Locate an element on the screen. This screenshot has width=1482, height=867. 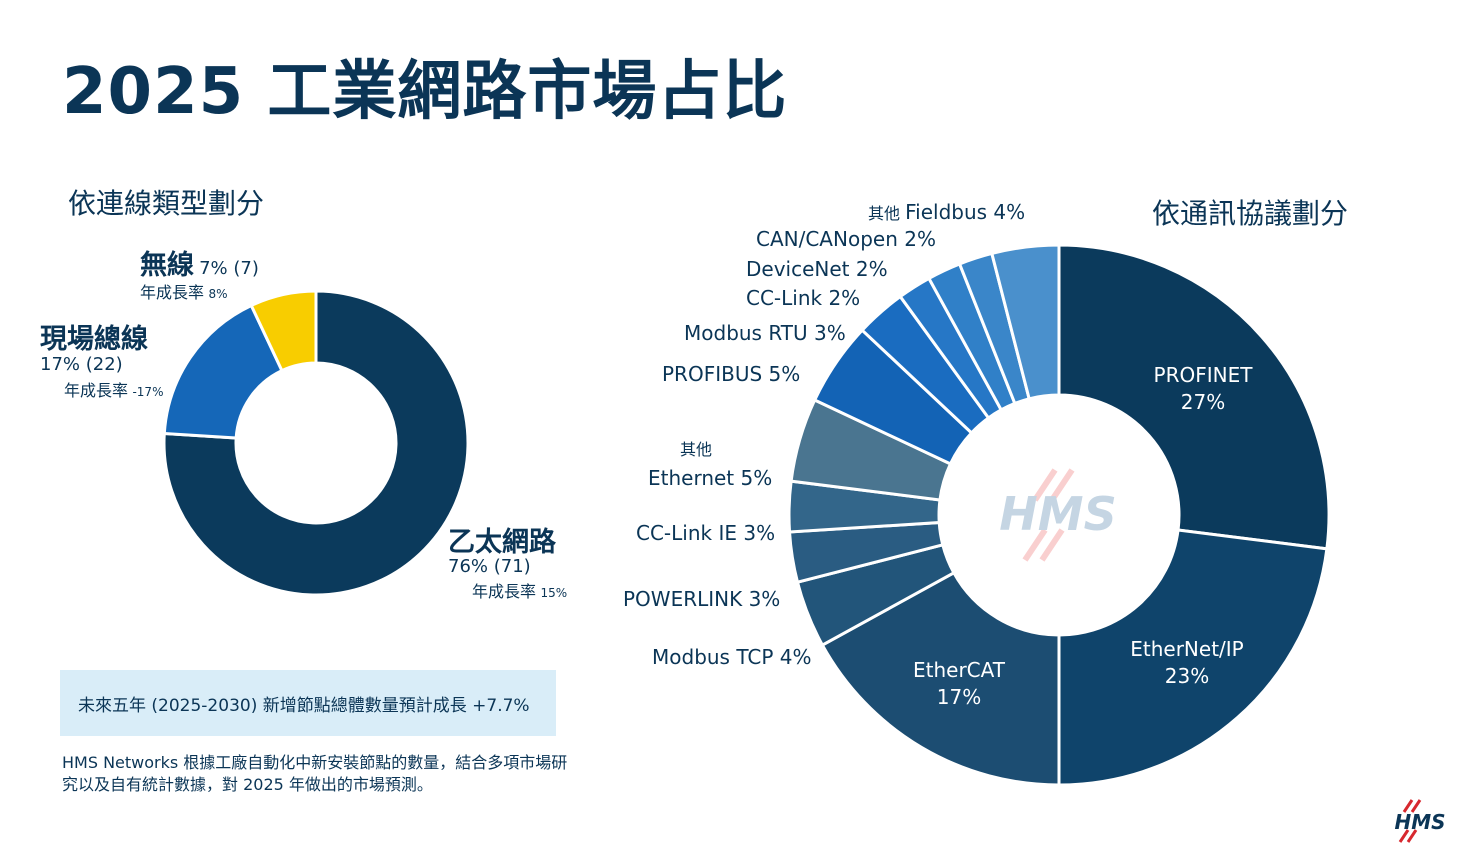
ethernet-growth: 年成長率 15% is located at coordinates (519, 590).